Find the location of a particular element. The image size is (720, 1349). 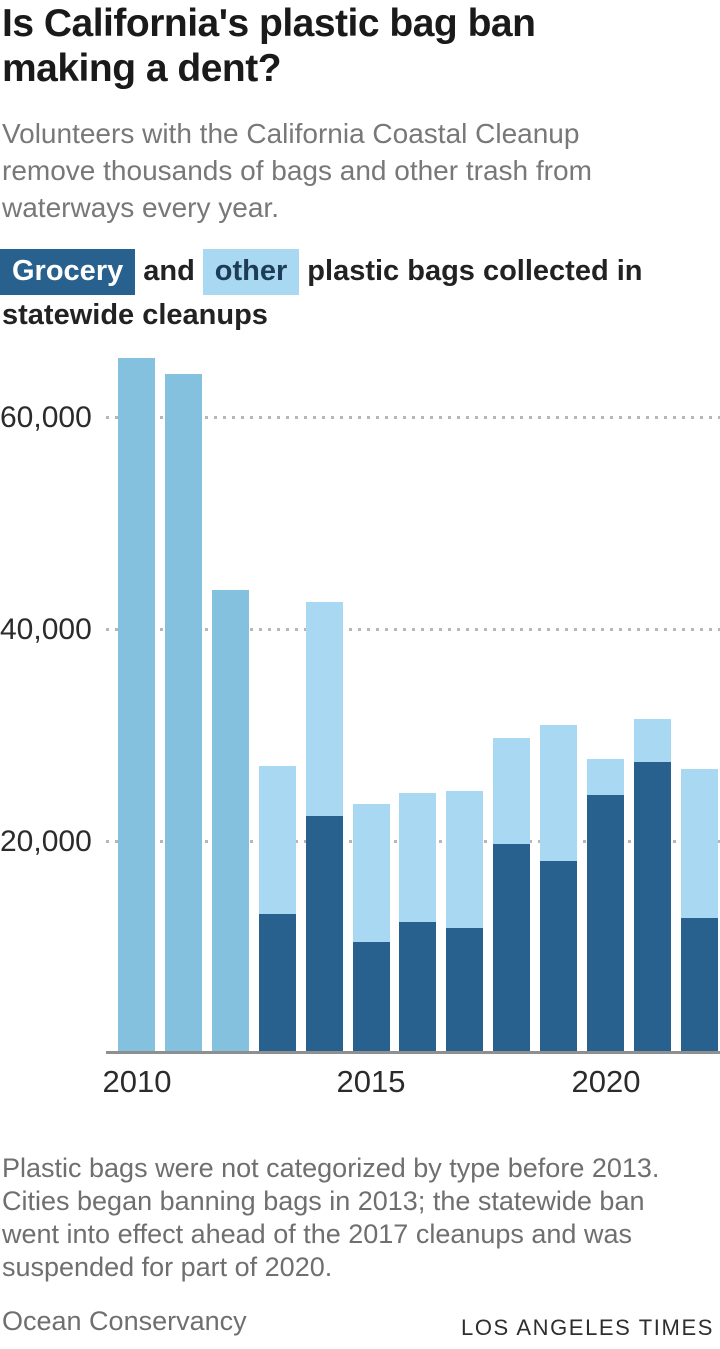

bar-2021 is located at coordinates (652, 885).